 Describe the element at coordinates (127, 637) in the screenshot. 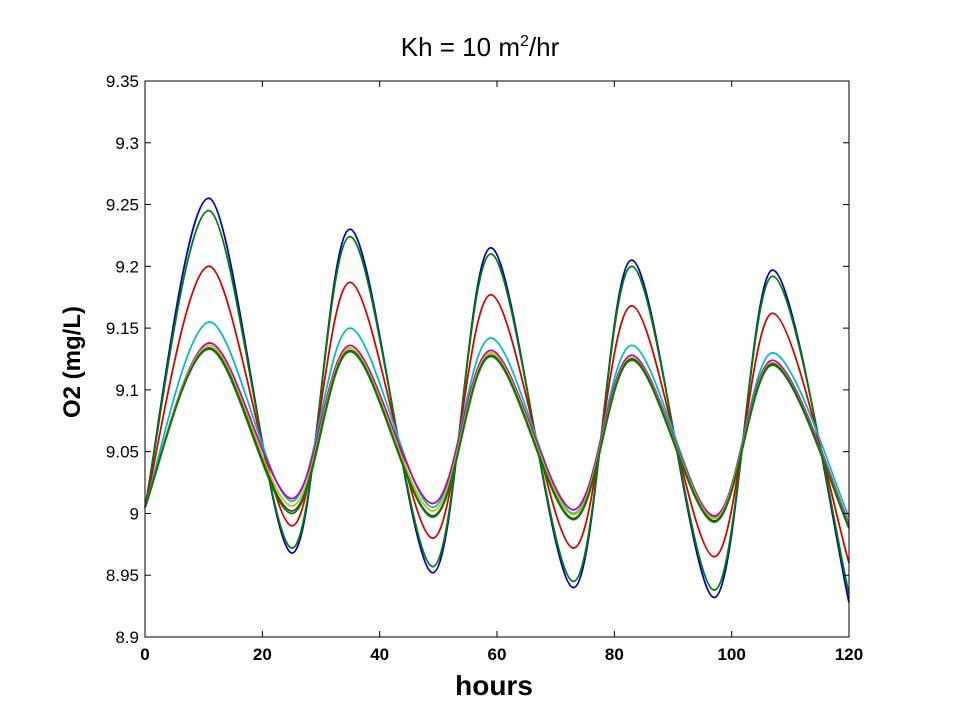

I see `y-tick-label: 8.9` at that location.